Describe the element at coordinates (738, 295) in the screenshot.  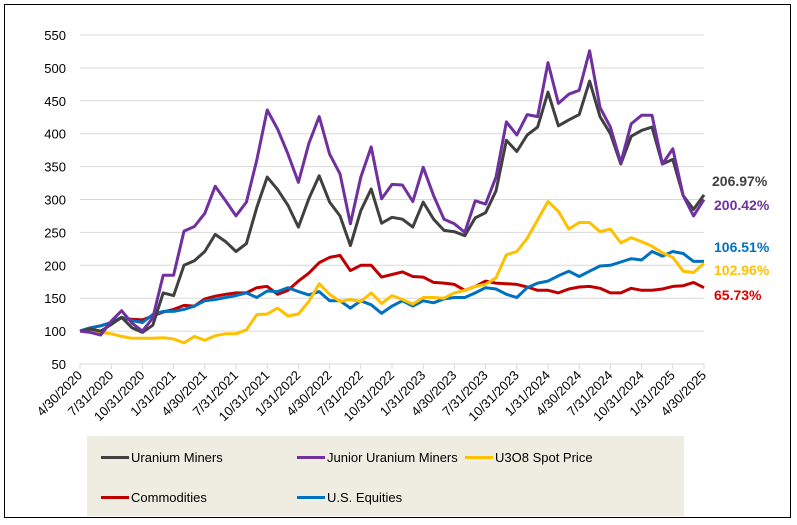
I see `end-value-label: 65.73%` at that location.